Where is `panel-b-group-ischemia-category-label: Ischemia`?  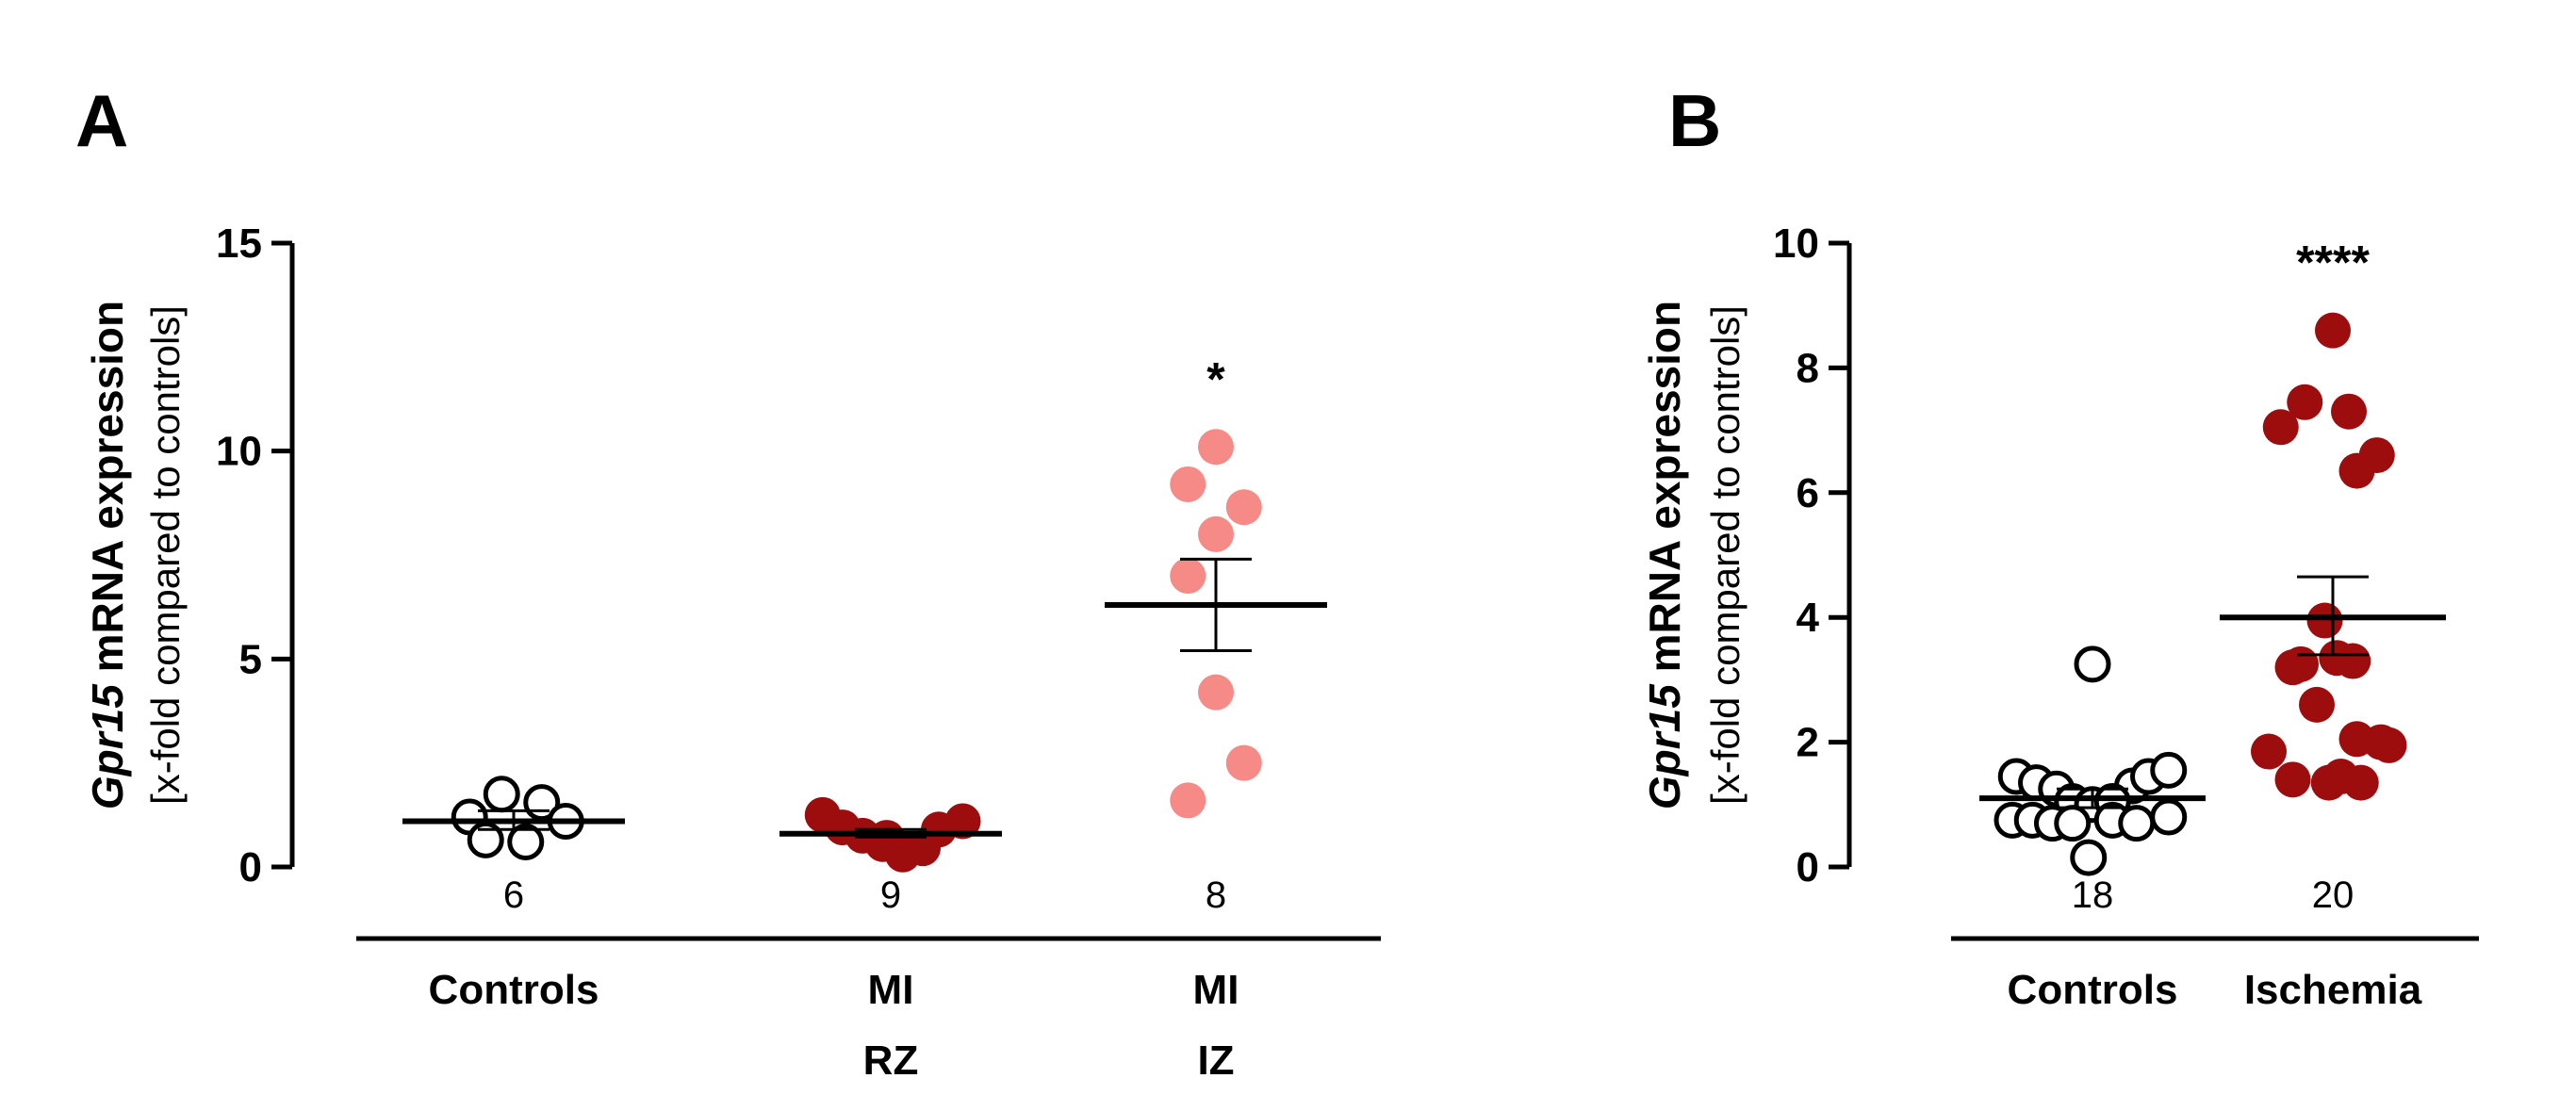 panel-b-group-ischemia-category-label: Ischemia is located at coordinates (2333, 990).